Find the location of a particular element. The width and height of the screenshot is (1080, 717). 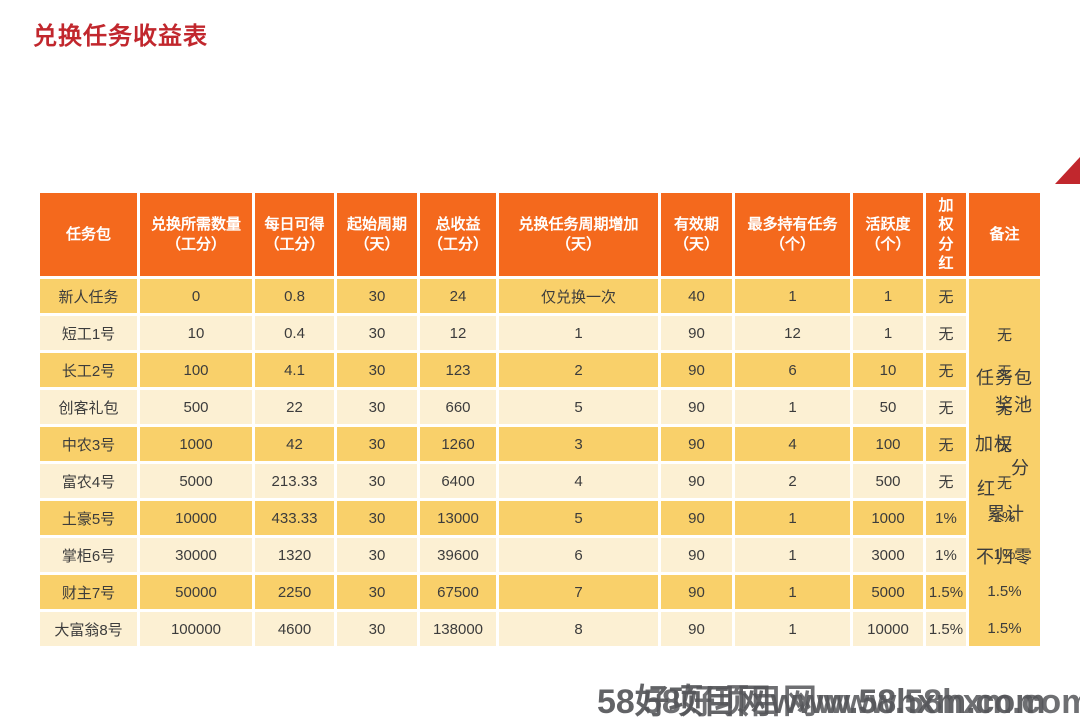

table-cell-r4-c3: 22 is located at coordinates (294, 407).